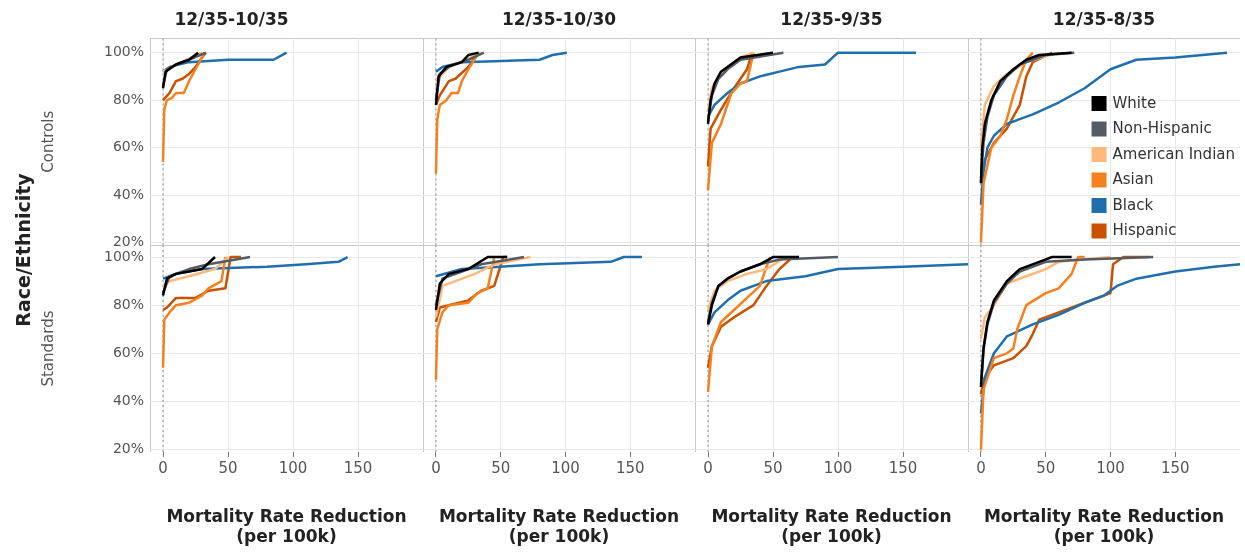 Image resolution: width=1245 pixels, height=552 pixels. What do you see at coordinates (22, 250) in the screenshot?
I see `text: Race/Ethnicity` at bounding box center [22, 250].